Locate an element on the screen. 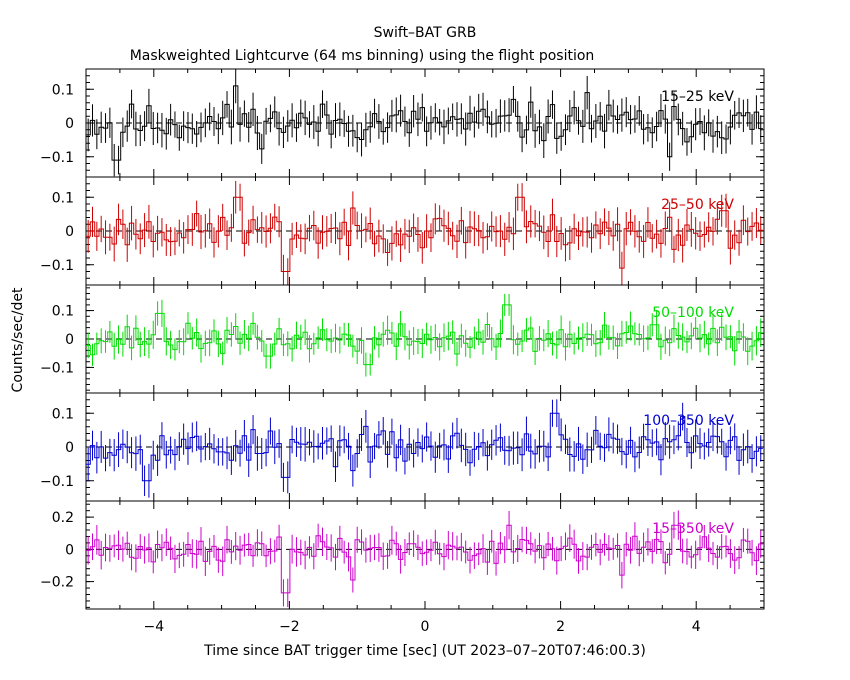 This screenshot has width=850, height=680. panel-1: −0.1 0 0.1 15–25 keV is located at coordinates (402, 123).